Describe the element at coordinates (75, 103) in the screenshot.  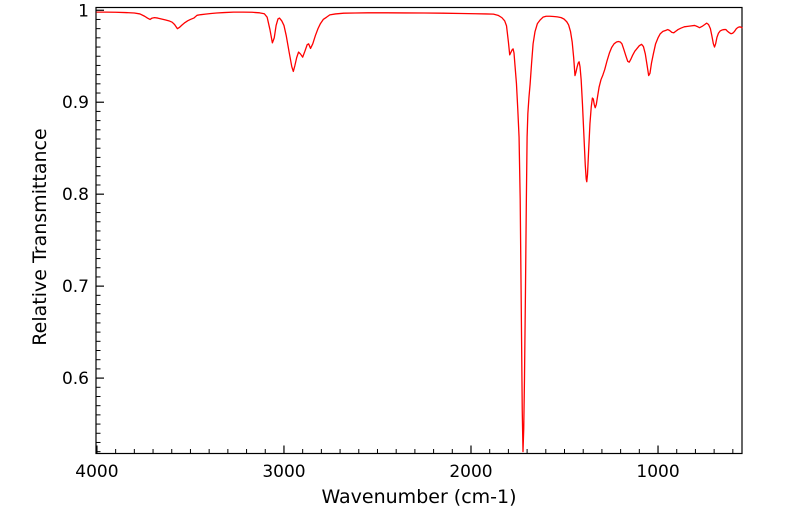
I see `y-tick-label: 0.9` at that location.